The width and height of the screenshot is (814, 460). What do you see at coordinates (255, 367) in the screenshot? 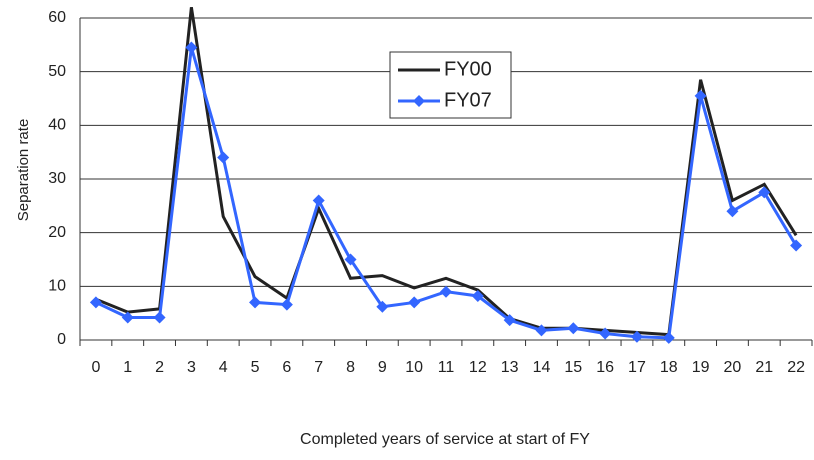
I see `x-tick-label: 5` at bounding box center [255, 367].